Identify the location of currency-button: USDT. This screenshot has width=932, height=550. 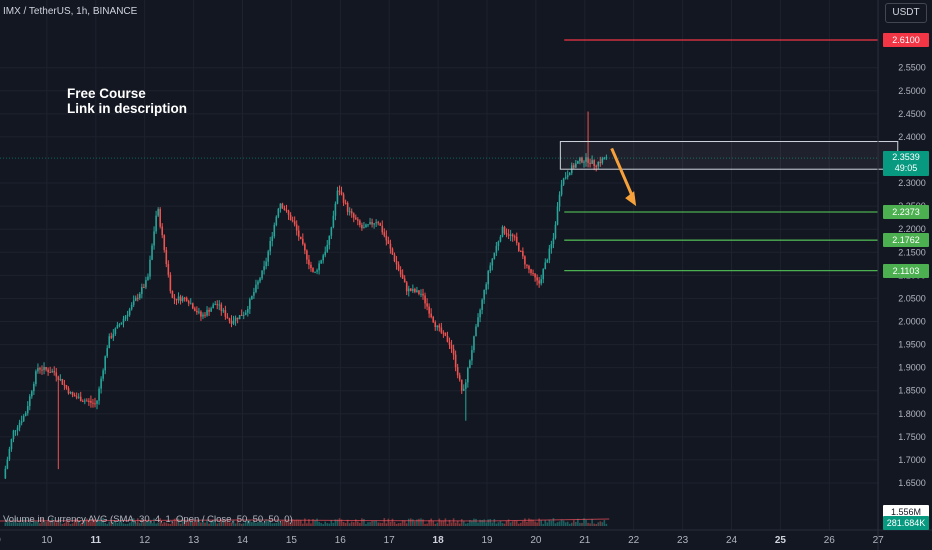
(906, 13).